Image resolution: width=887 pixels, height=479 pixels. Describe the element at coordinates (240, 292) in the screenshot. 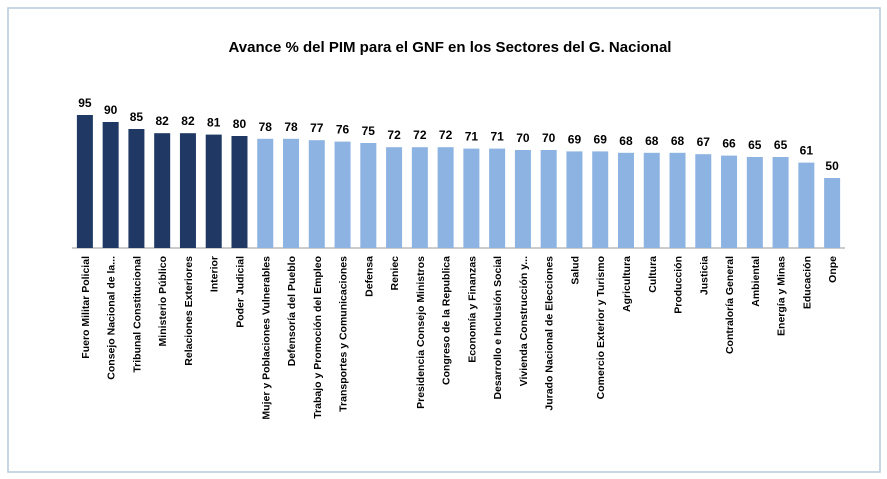

I see `x-tick-label: Poder Judicial` at that location.